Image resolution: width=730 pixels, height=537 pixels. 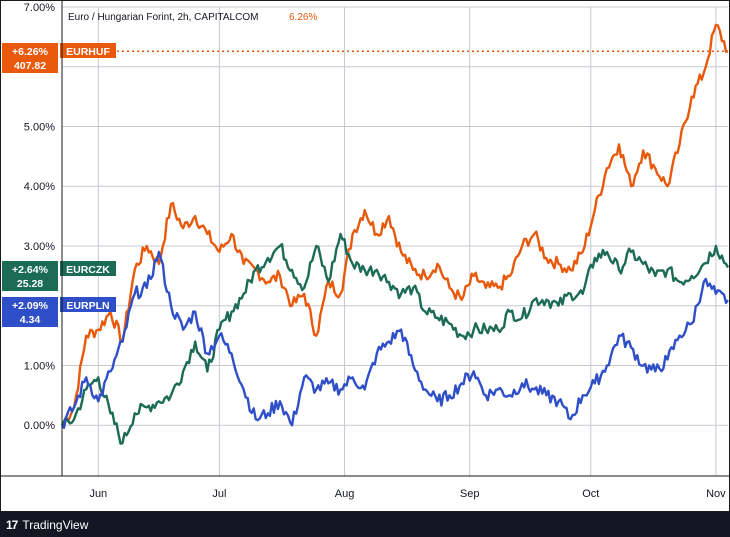 What do you see at coordinates (163, 17) in the screenshot?
I see `symbol-title: Euro / Hungarian Forint, 2h, CAPITALCOM` at bounding box center [163, 17].